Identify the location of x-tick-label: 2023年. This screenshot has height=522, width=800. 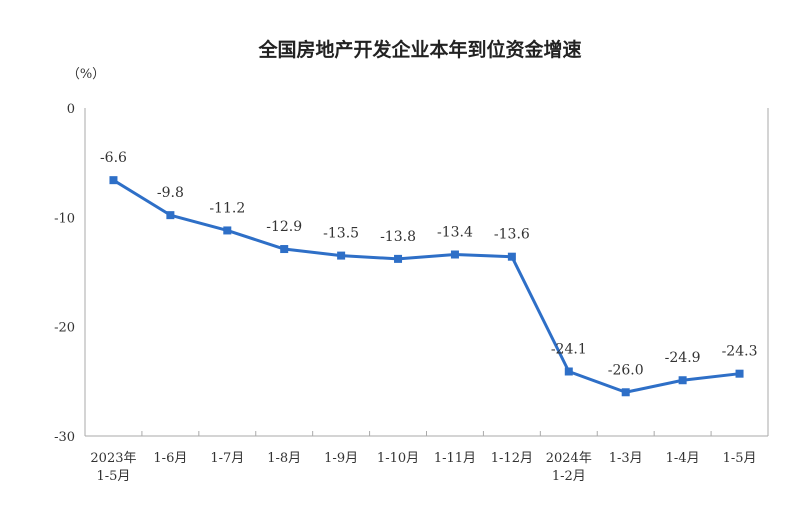
(113, 458).